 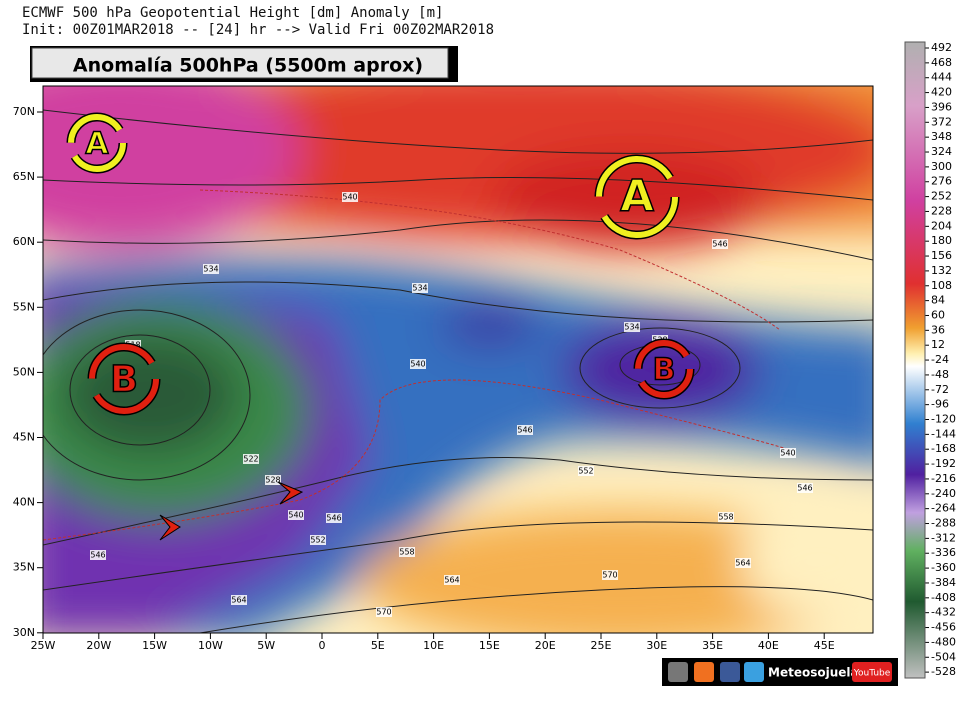 I want to click on contour-label: 534, so click(x=210, y=269).